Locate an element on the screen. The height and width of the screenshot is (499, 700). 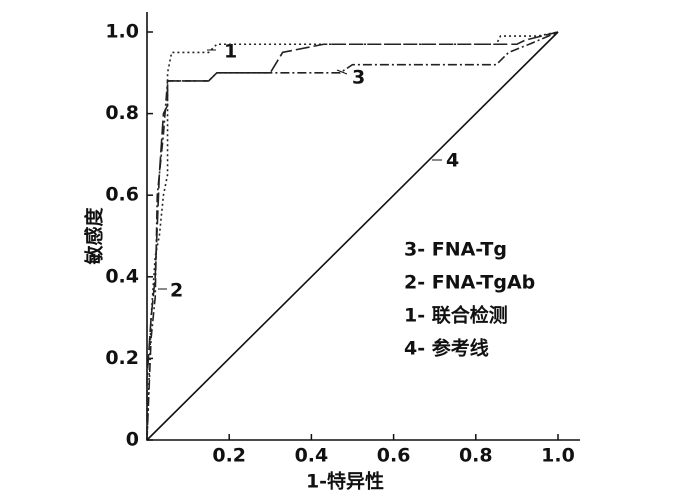
y-axis-label: 敏感度 is located at coordinates (94, 236).